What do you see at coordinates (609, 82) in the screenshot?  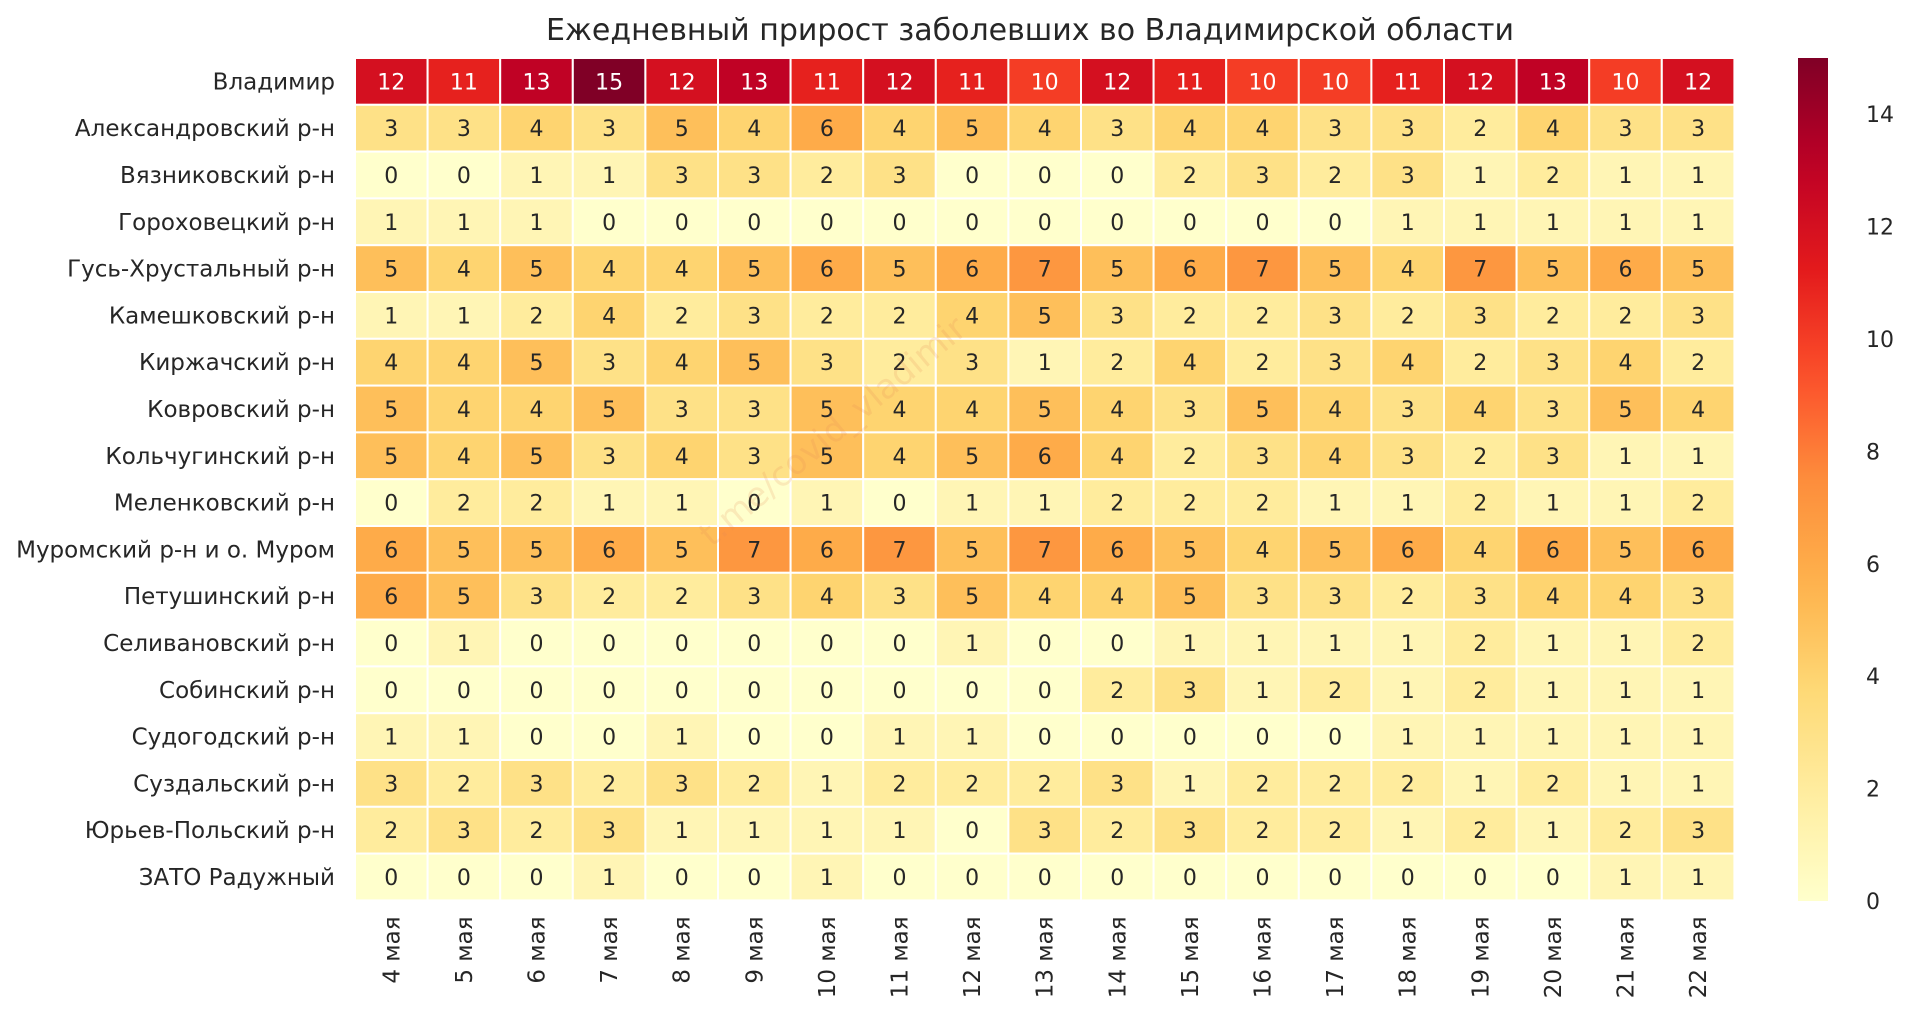 I see `cell-value-label: 15` at bounding box center [609, 82].